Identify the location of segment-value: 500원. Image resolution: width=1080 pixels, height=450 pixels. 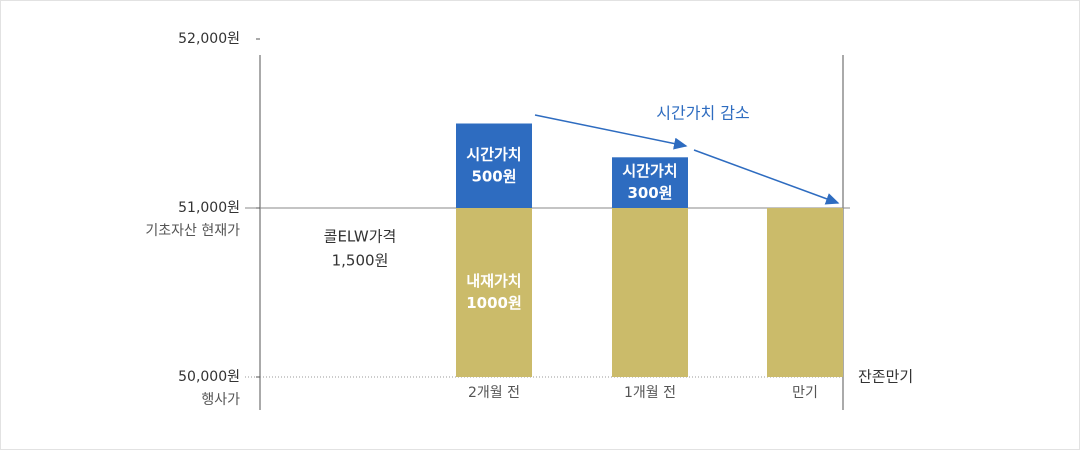
(493, 176).